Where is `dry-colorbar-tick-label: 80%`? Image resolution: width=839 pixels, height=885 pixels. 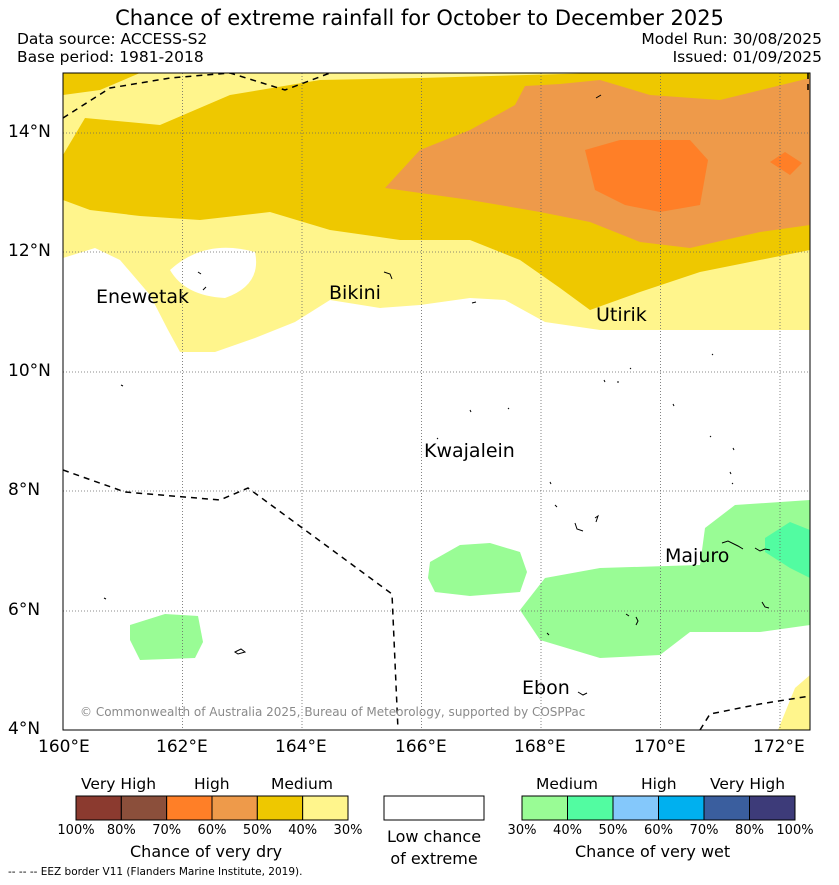
dry-colorbar-tick-label: 80% is located at coordinates (121, 830).